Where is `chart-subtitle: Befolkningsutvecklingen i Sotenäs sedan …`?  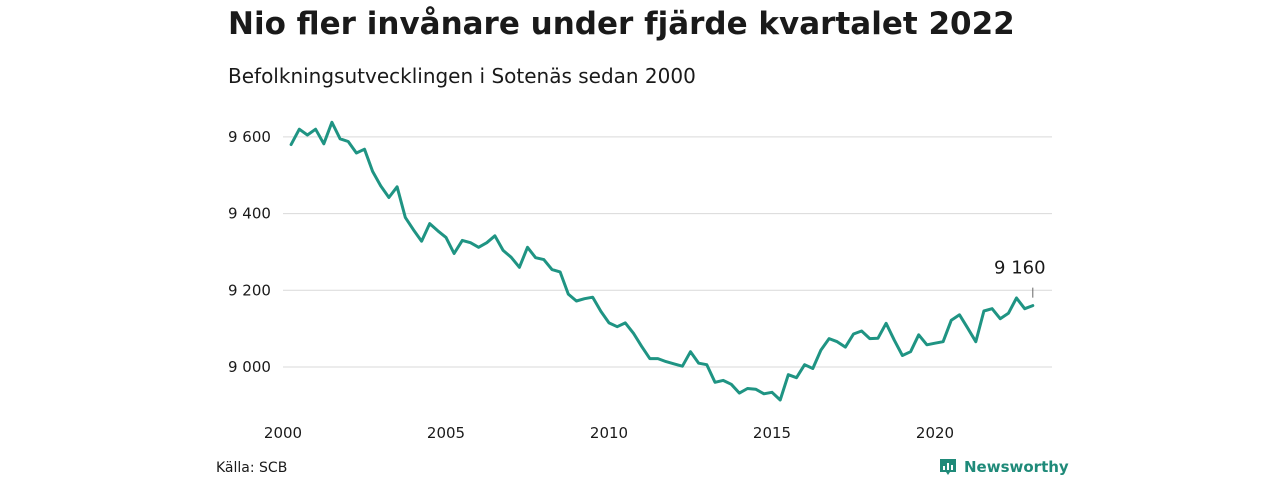
chart-subtitle: Befolkningsutvecklingen i Sotenäs sedan … is located at coordinates (462, 76).